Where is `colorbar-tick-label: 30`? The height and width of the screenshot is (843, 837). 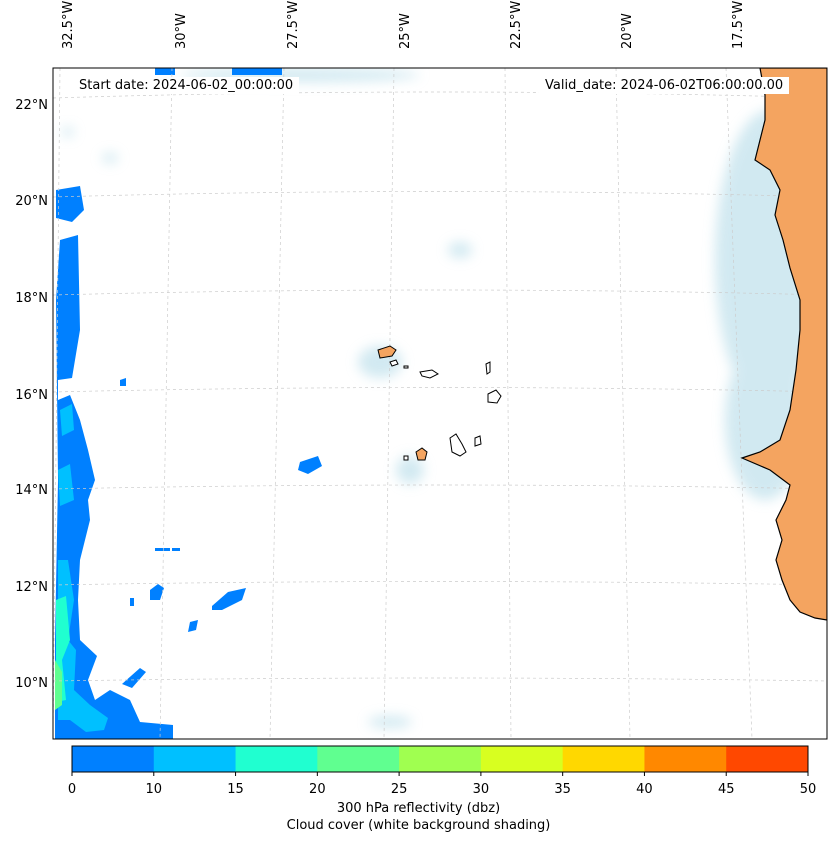
colorbar-tick-label: 30 is located at coordinates (481, 789).